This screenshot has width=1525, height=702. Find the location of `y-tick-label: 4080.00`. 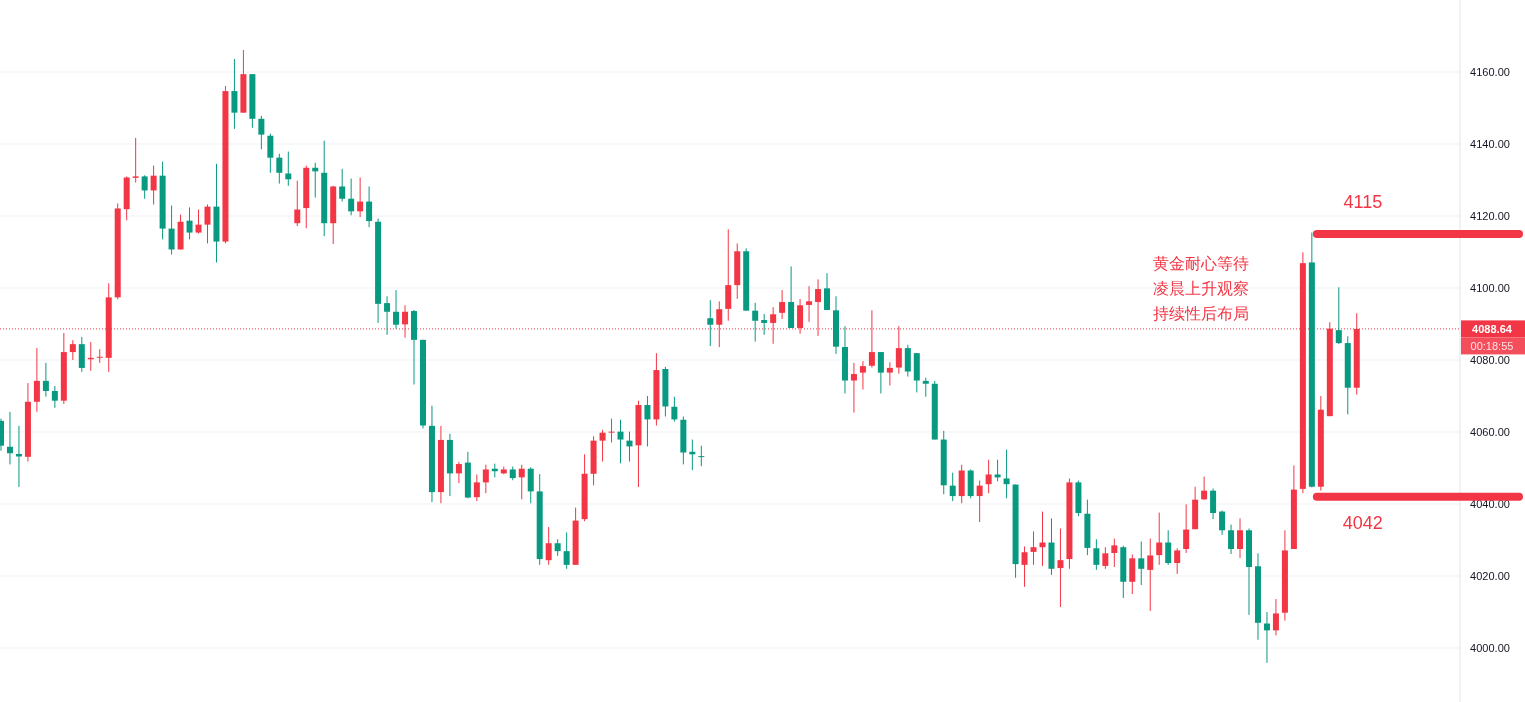

y-tick-label: 4080.00 is located at coordinates (1490, 360).